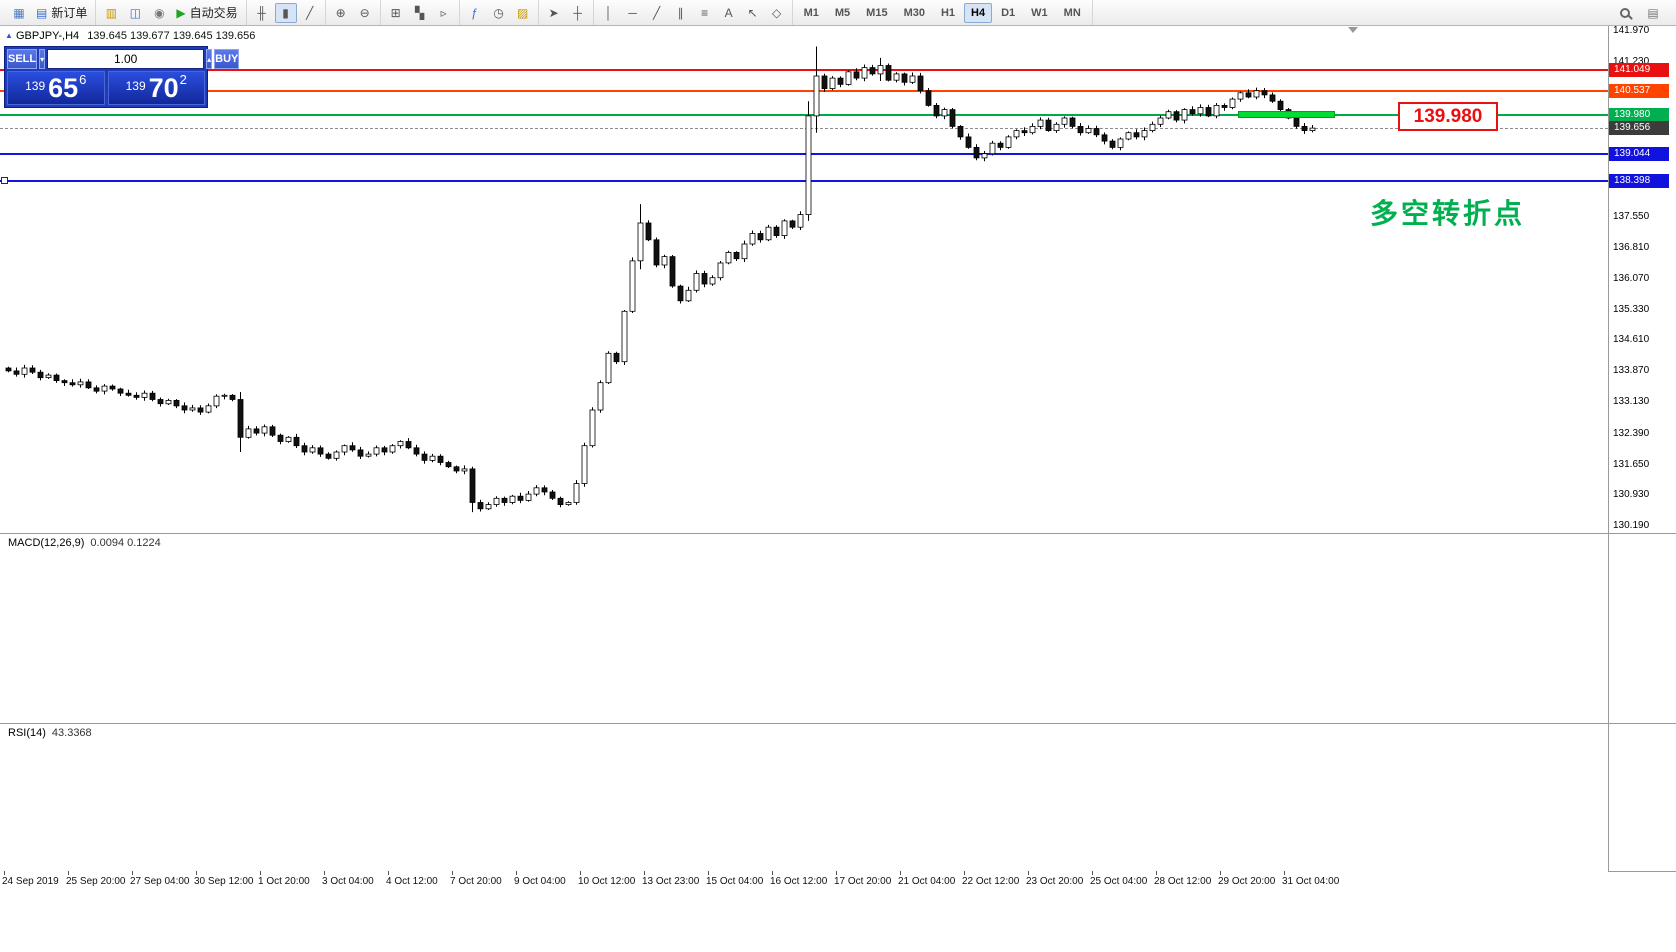  What do you see at coordinates (62, 13) in the screenshot?
I see `new-order-button: ▤ 新订单` at bounding box center [62, 13].